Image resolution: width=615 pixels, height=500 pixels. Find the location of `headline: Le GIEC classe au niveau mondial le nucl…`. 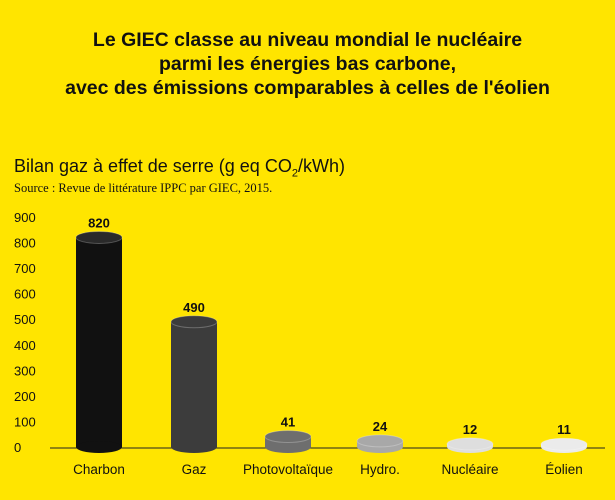

headline: Le GIEC classe au niveau mondial le nucl… is located at coordinates (307, 64).